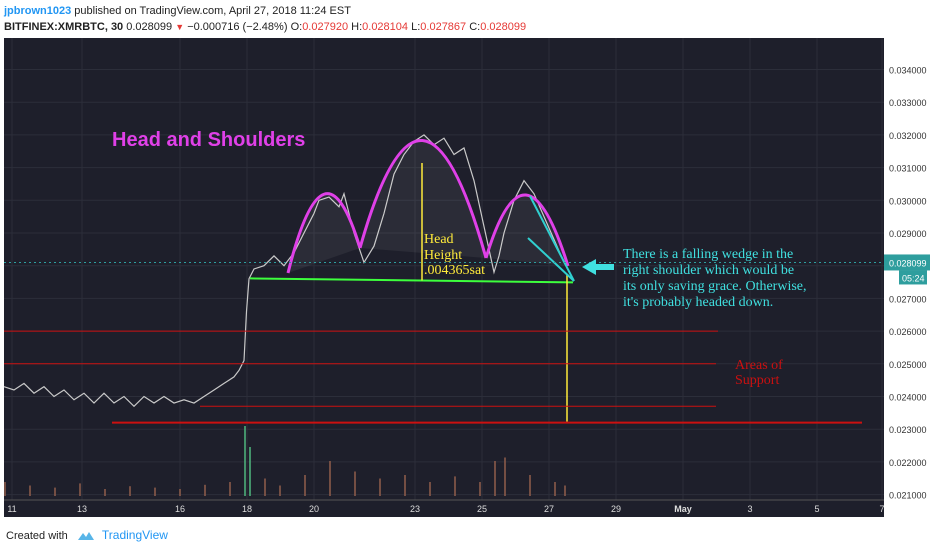  What do you see at coordinates (385, 27) in the screenshot?
I see `high-value: 0.028104` at bounding box center [385, 27].